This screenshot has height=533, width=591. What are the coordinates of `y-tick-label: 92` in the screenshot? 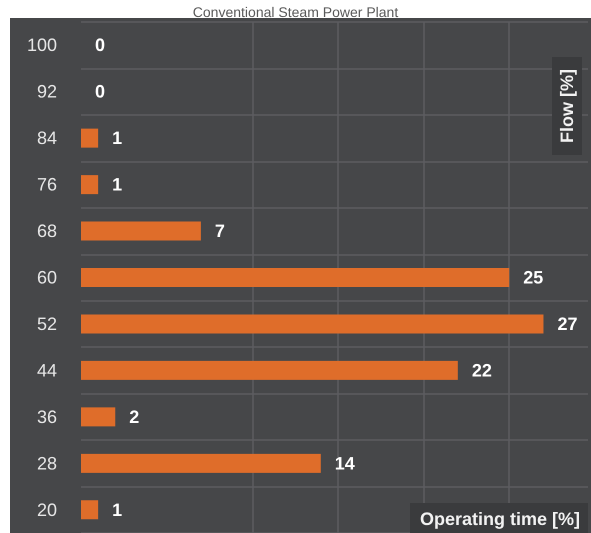 It's located at (46, 92).